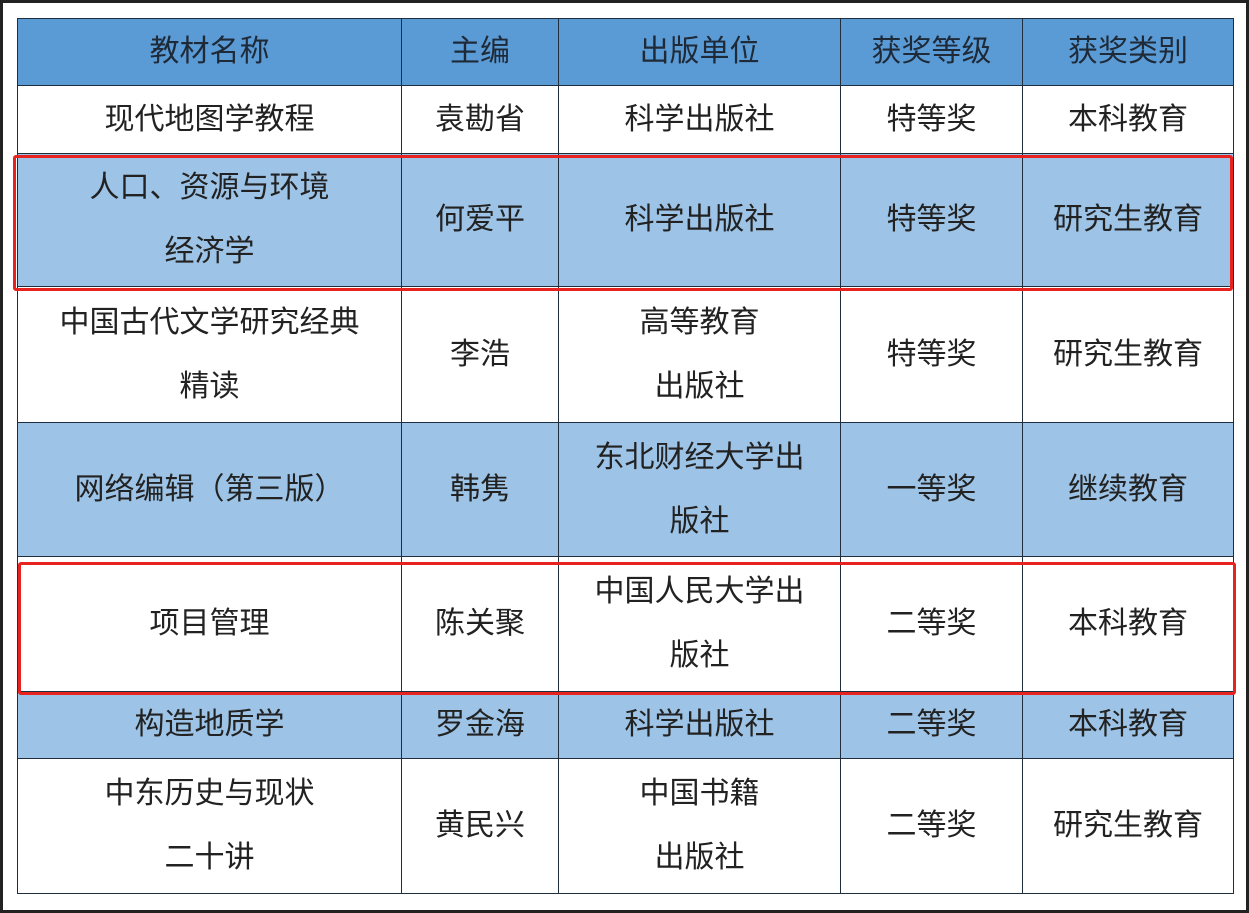  Describe the element at coordinates (699, 826) in the screenshot. I see `cell-publisher: 中国书籍 出版社` at that location.